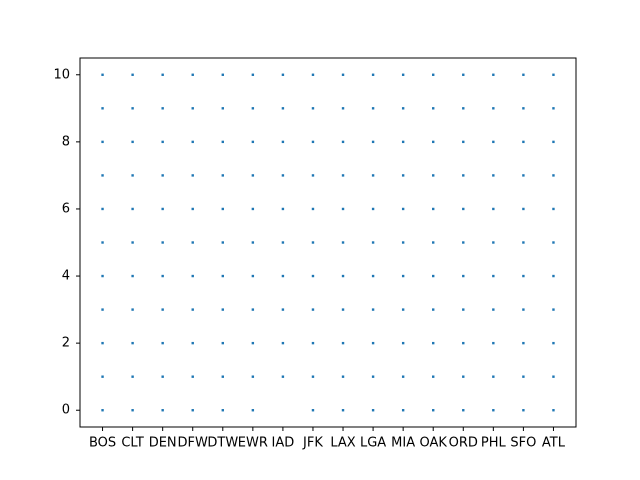 The image size is (640, 480). What do you see at coordinates (494, 443) in the screenshot?
I see `x-tick-label: PHL` at bounding box center [494, 443].